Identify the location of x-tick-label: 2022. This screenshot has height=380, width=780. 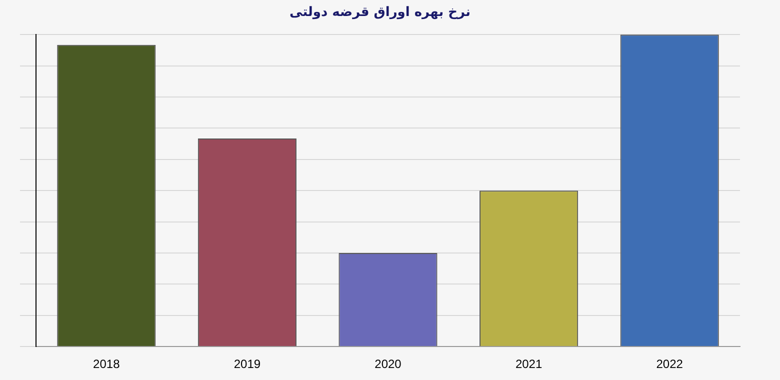
(670, 364).